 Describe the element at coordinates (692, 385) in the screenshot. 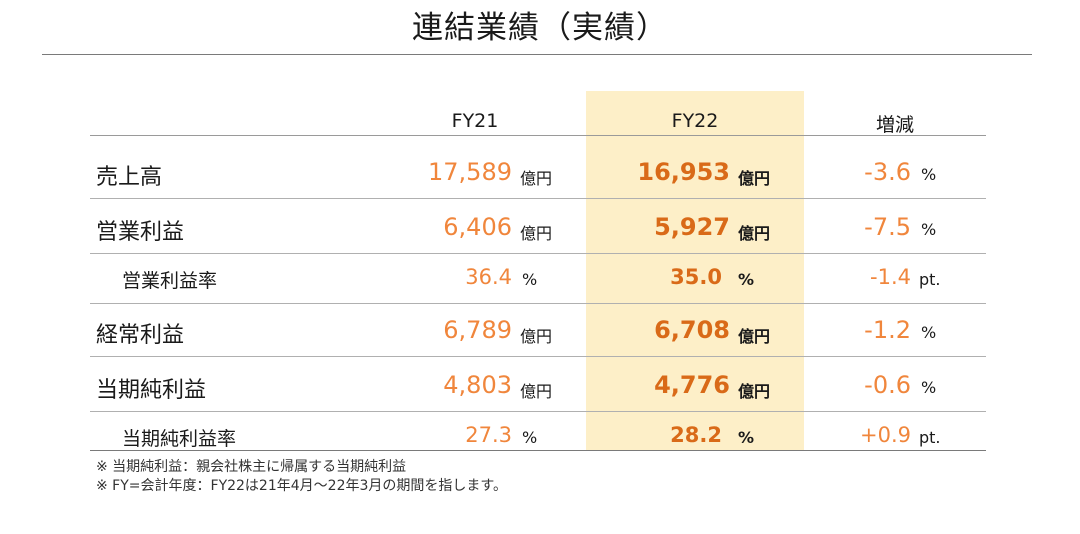

I see `fy22-value: 4,776` at that location.